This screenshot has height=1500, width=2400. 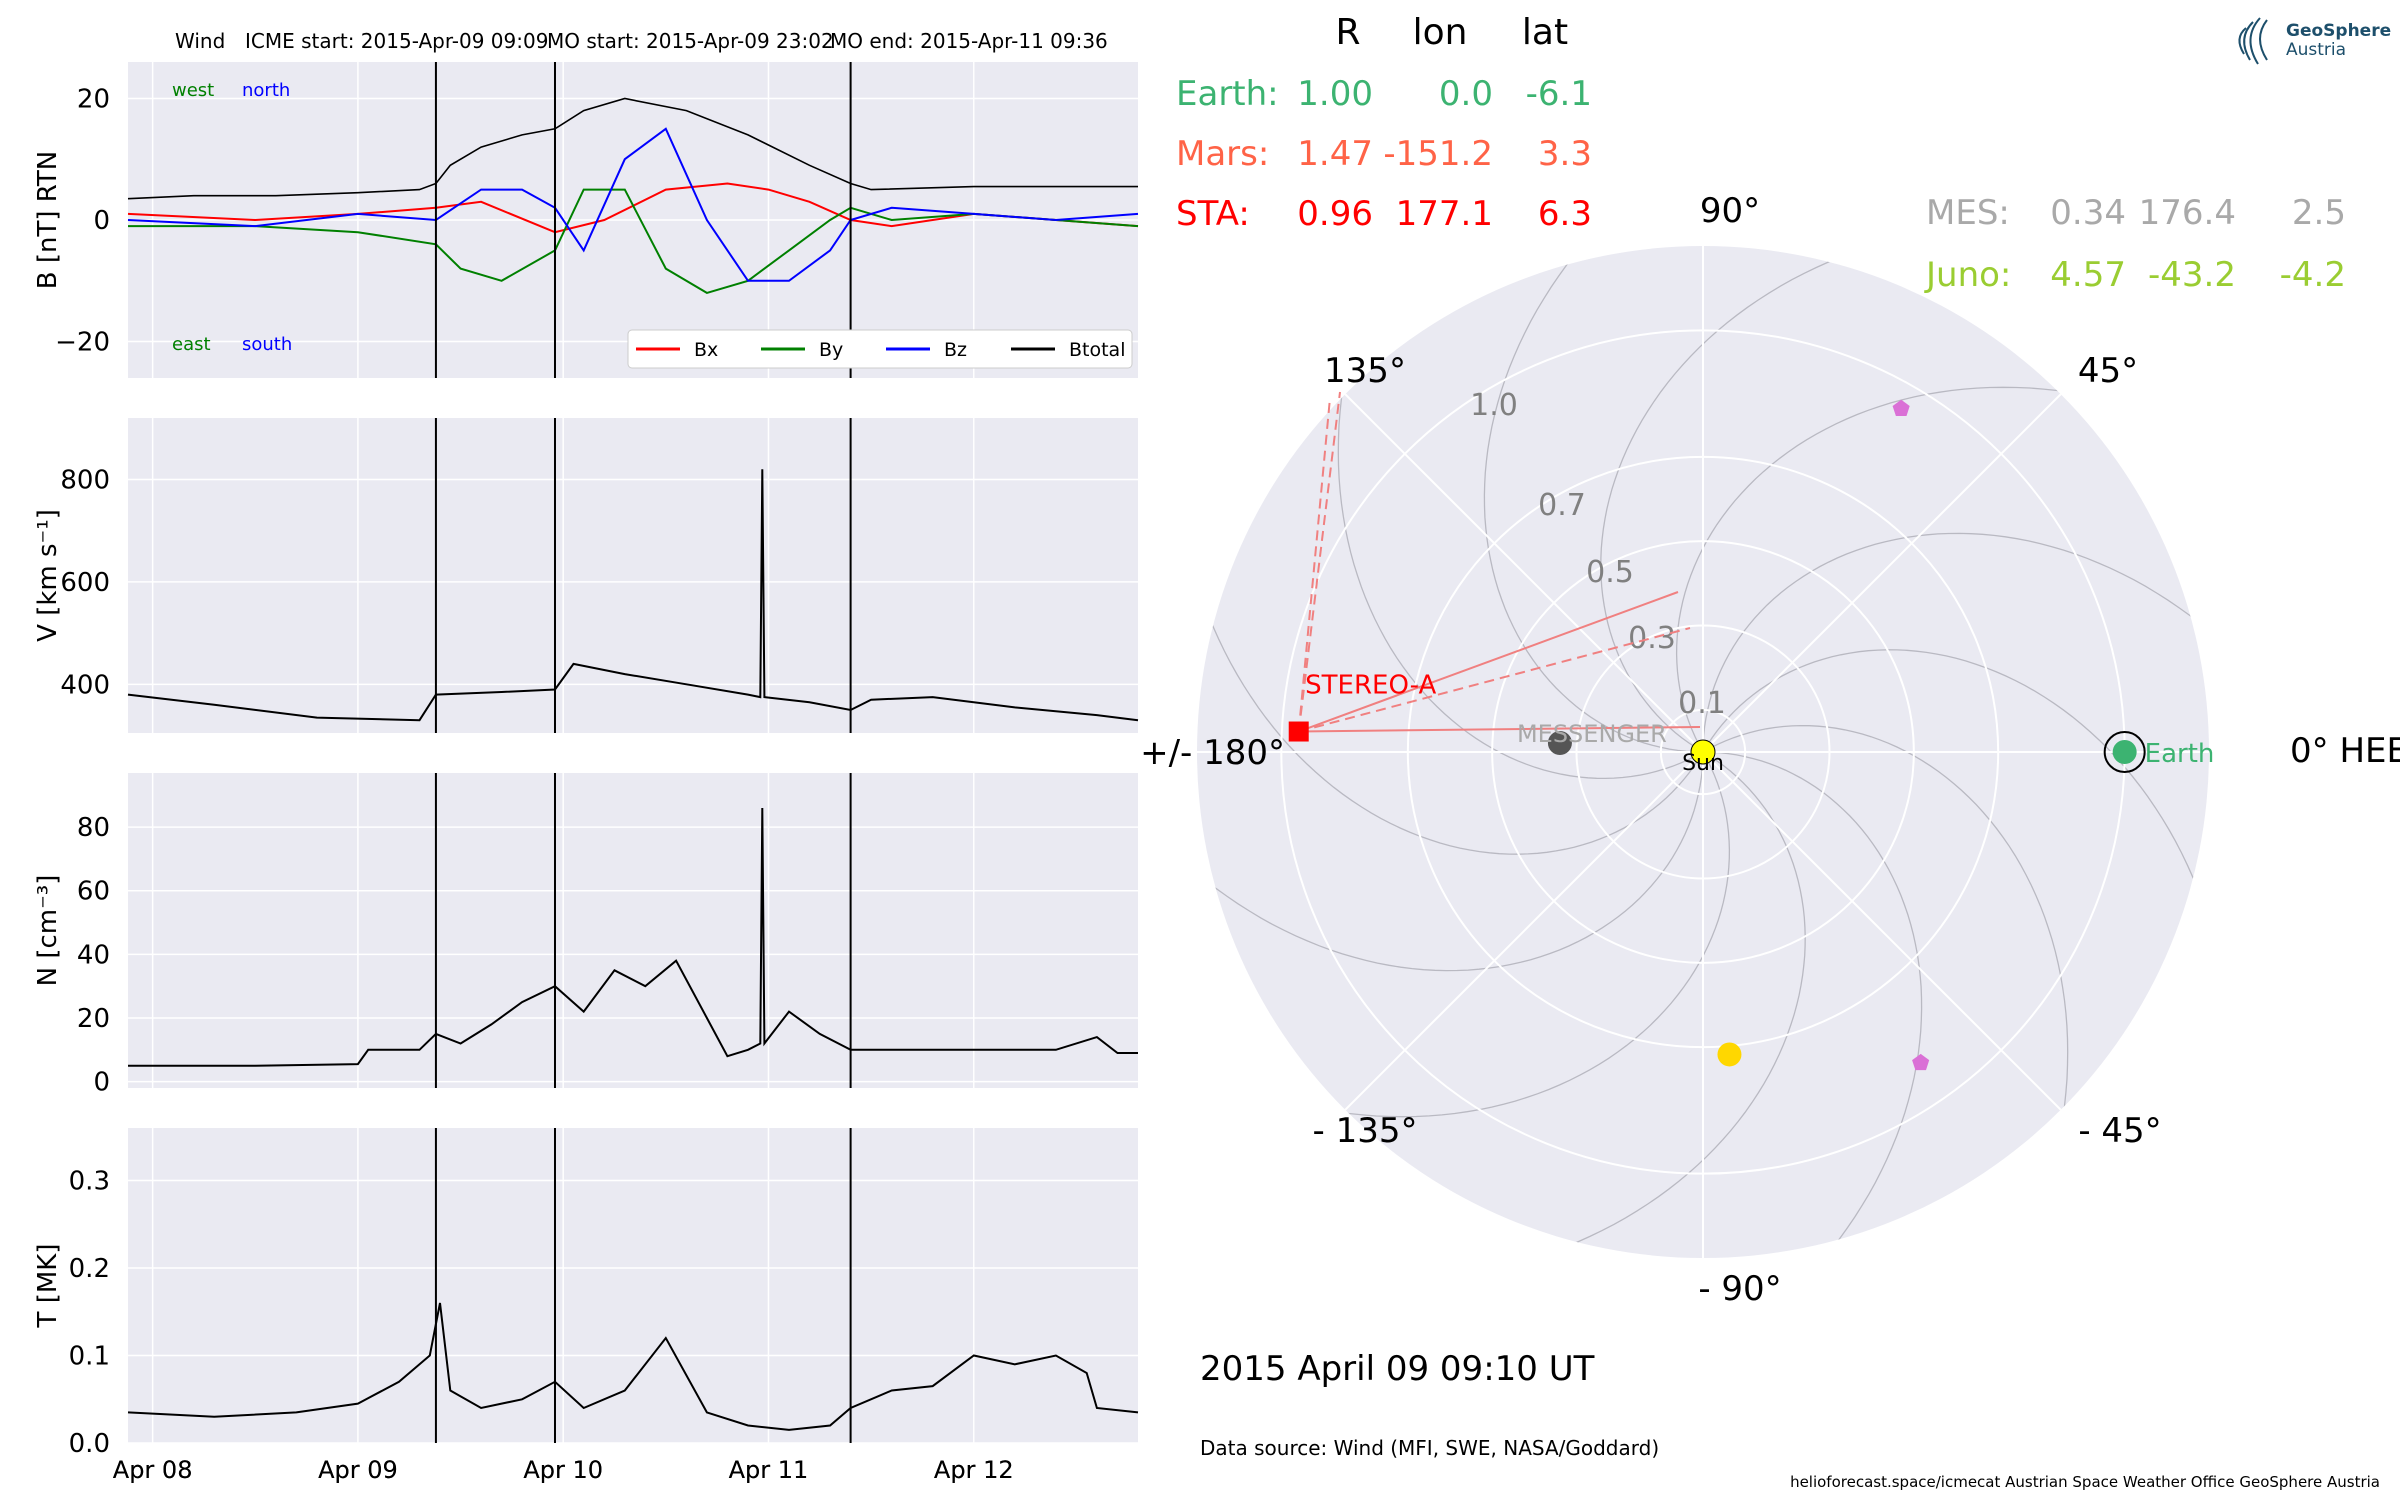 I want to click on y-tick-label: 0.0, so click(x=89, y=1444).